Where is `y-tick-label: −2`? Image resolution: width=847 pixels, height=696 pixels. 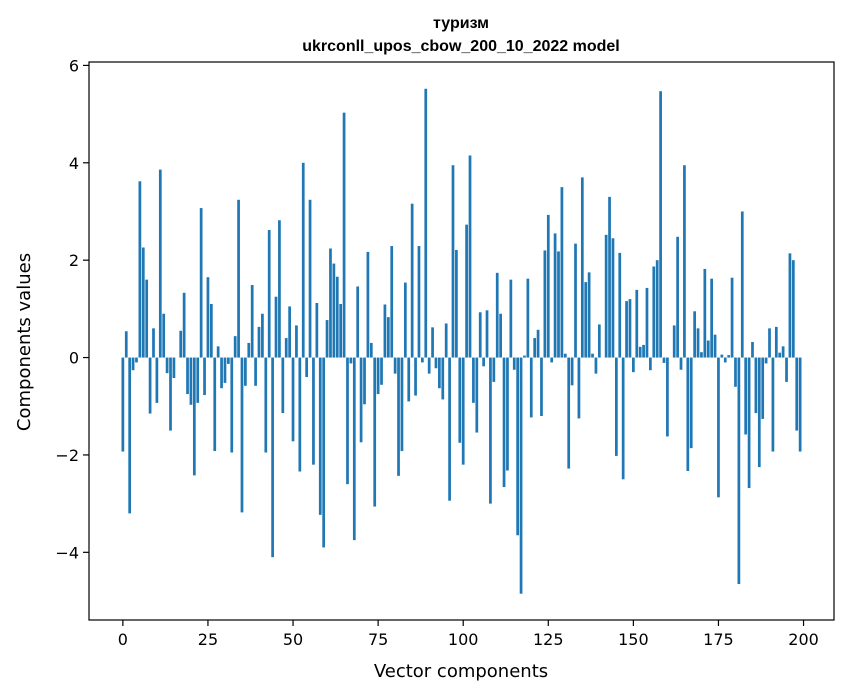
y-tick-label: −2 is located at coordinates (67, 455).